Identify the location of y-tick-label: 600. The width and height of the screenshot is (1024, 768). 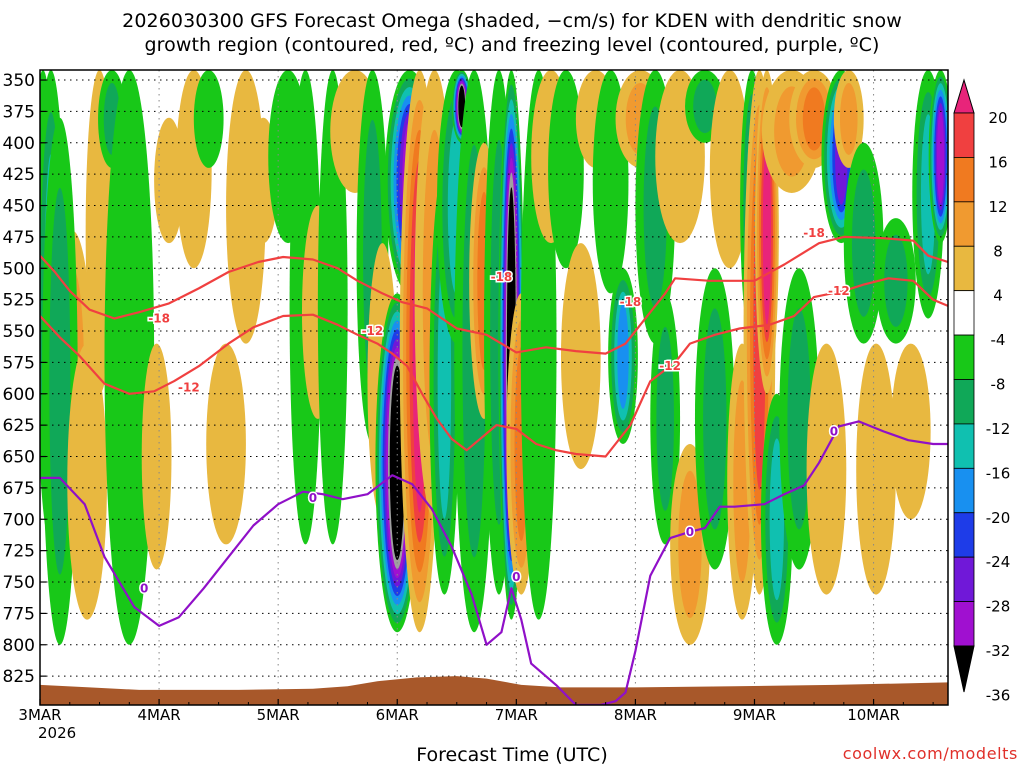
(19, 395).